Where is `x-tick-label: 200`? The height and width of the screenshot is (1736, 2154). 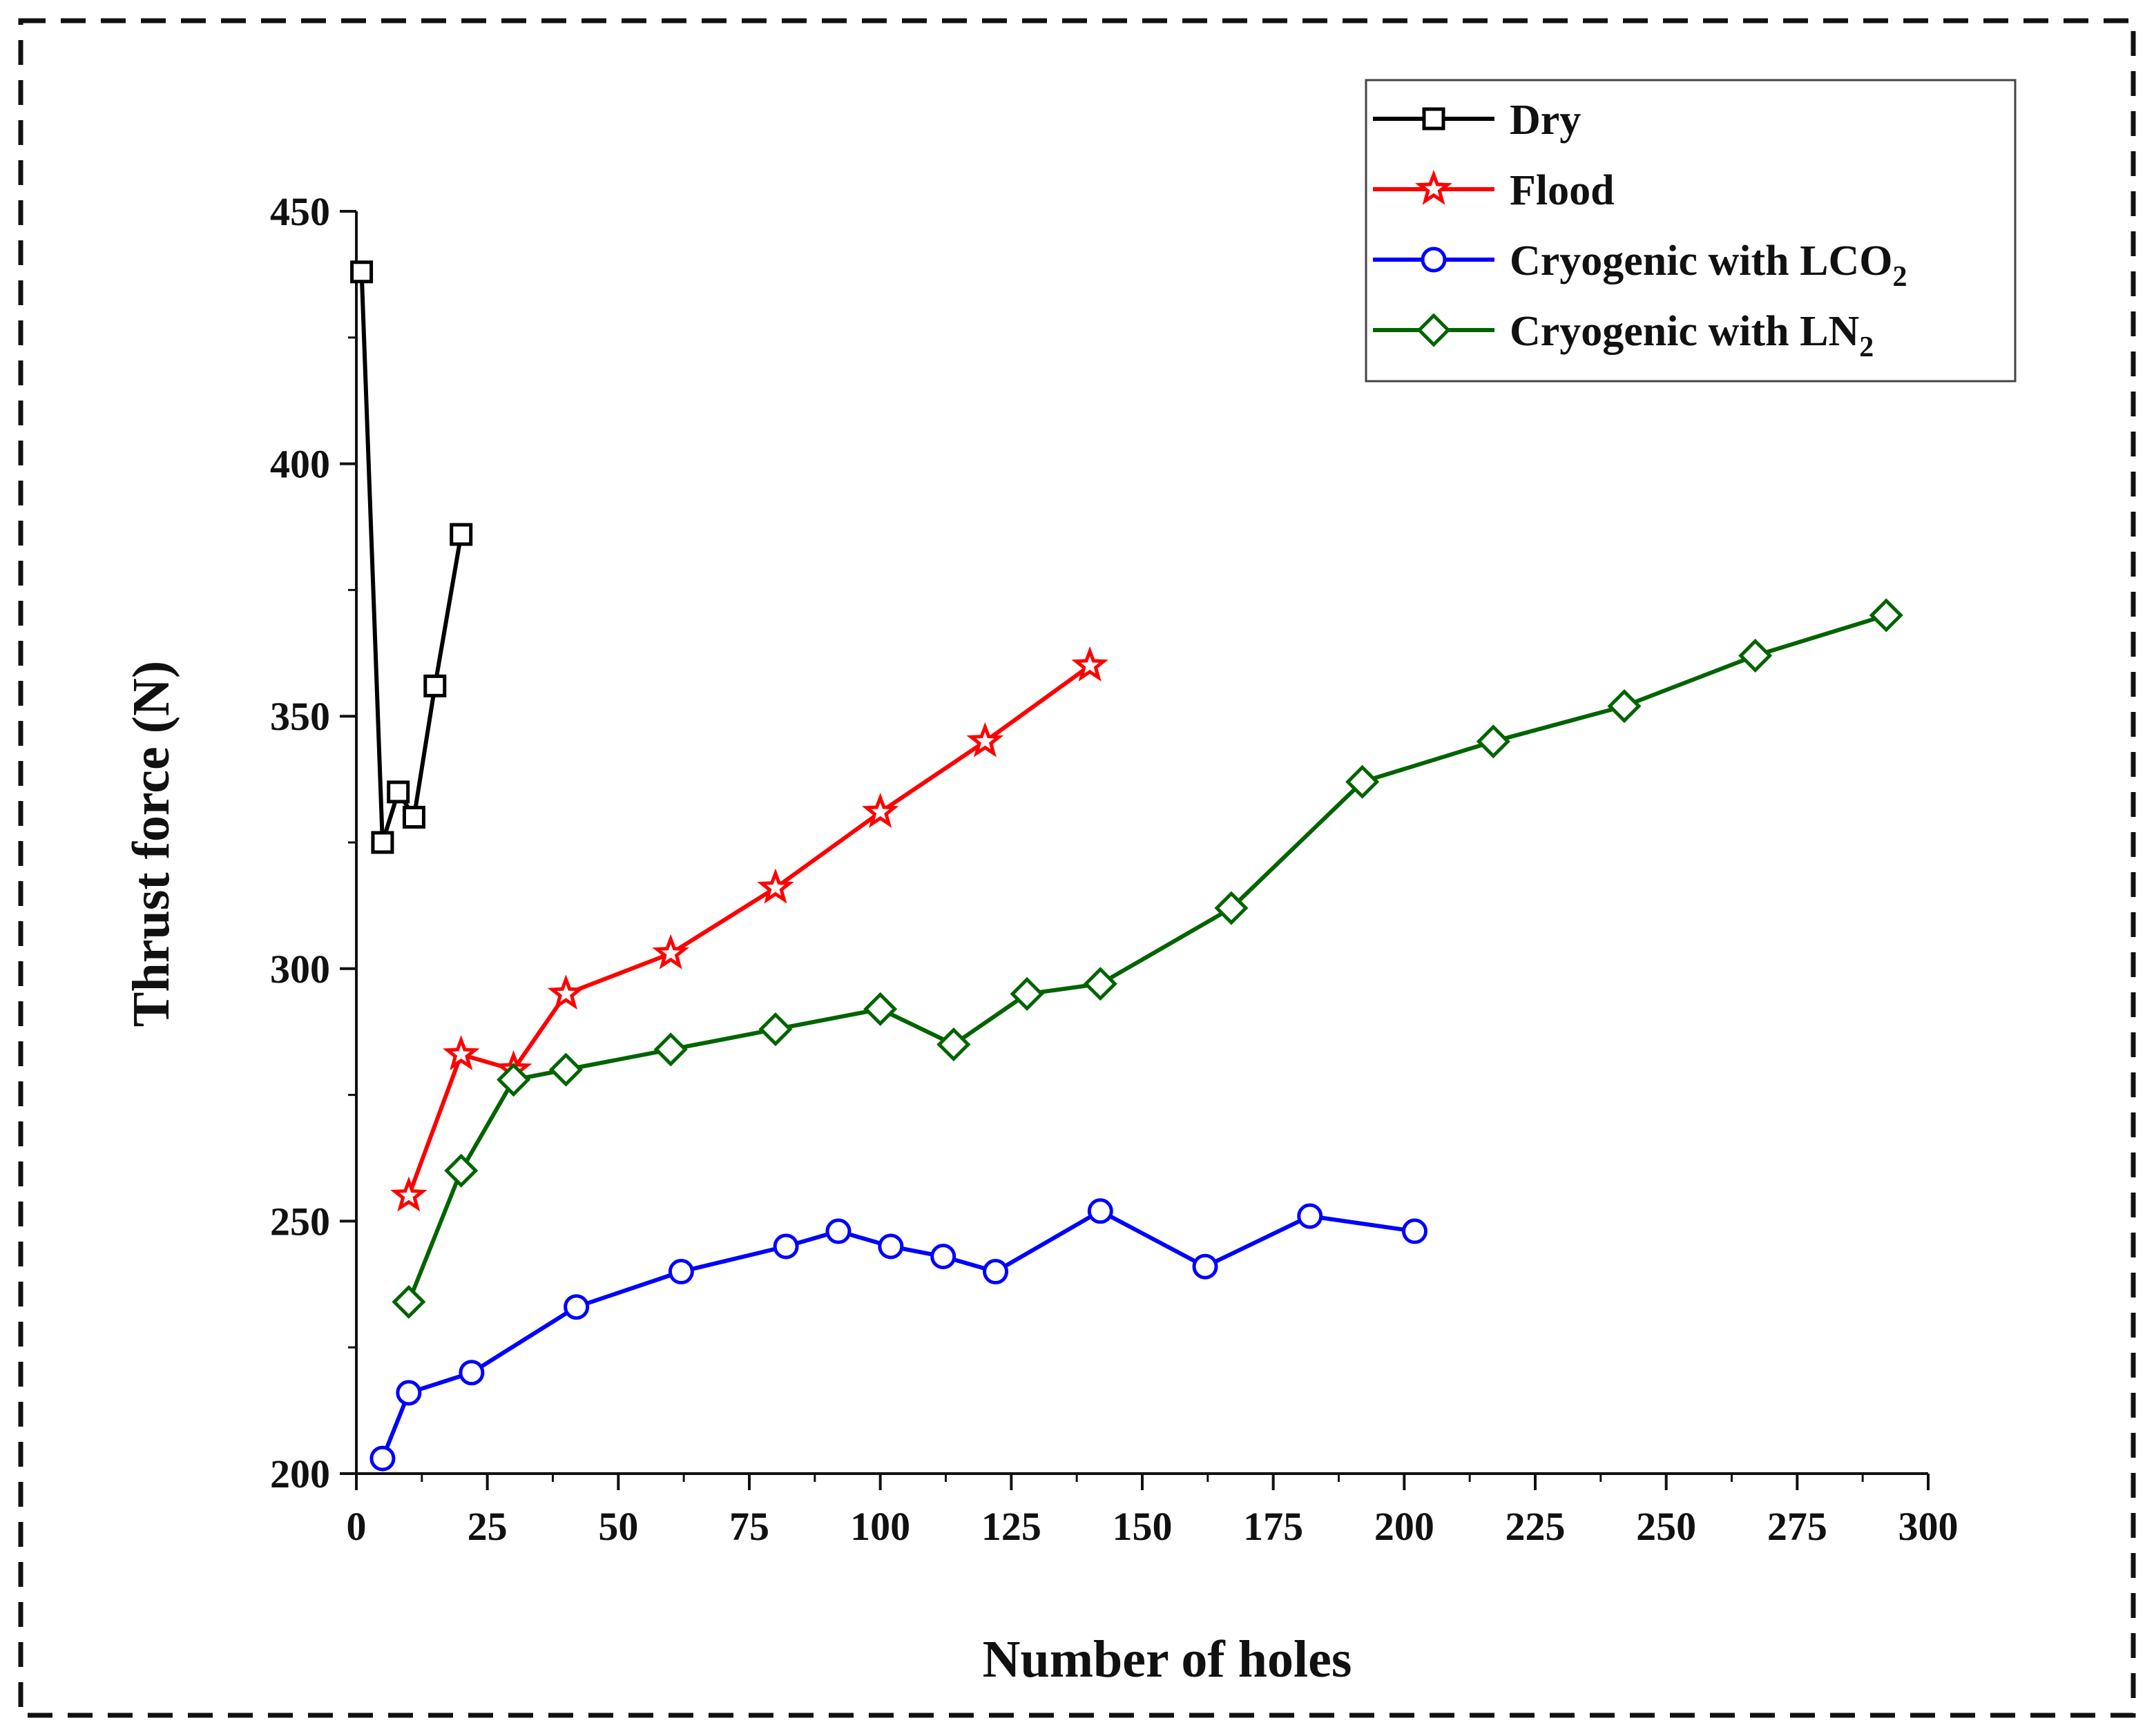
x-tick-label: 200 is located at coordinates (1404, 1526).